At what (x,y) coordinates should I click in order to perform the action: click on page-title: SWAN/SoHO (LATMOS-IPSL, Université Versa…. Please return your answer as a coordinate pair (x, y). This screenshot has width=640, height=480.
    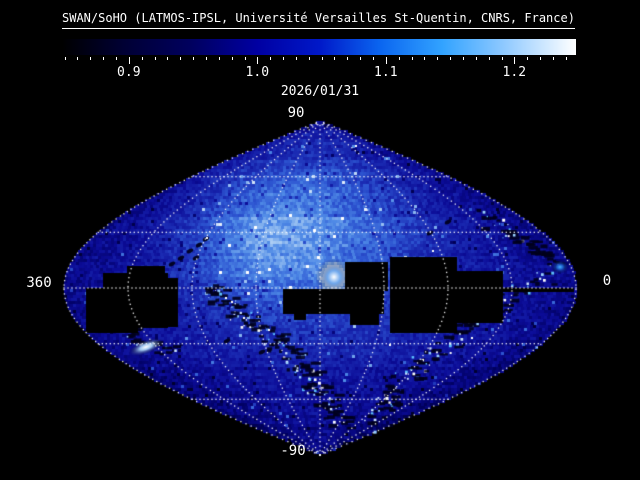
    Looking at the image, I should click on (318, 20).